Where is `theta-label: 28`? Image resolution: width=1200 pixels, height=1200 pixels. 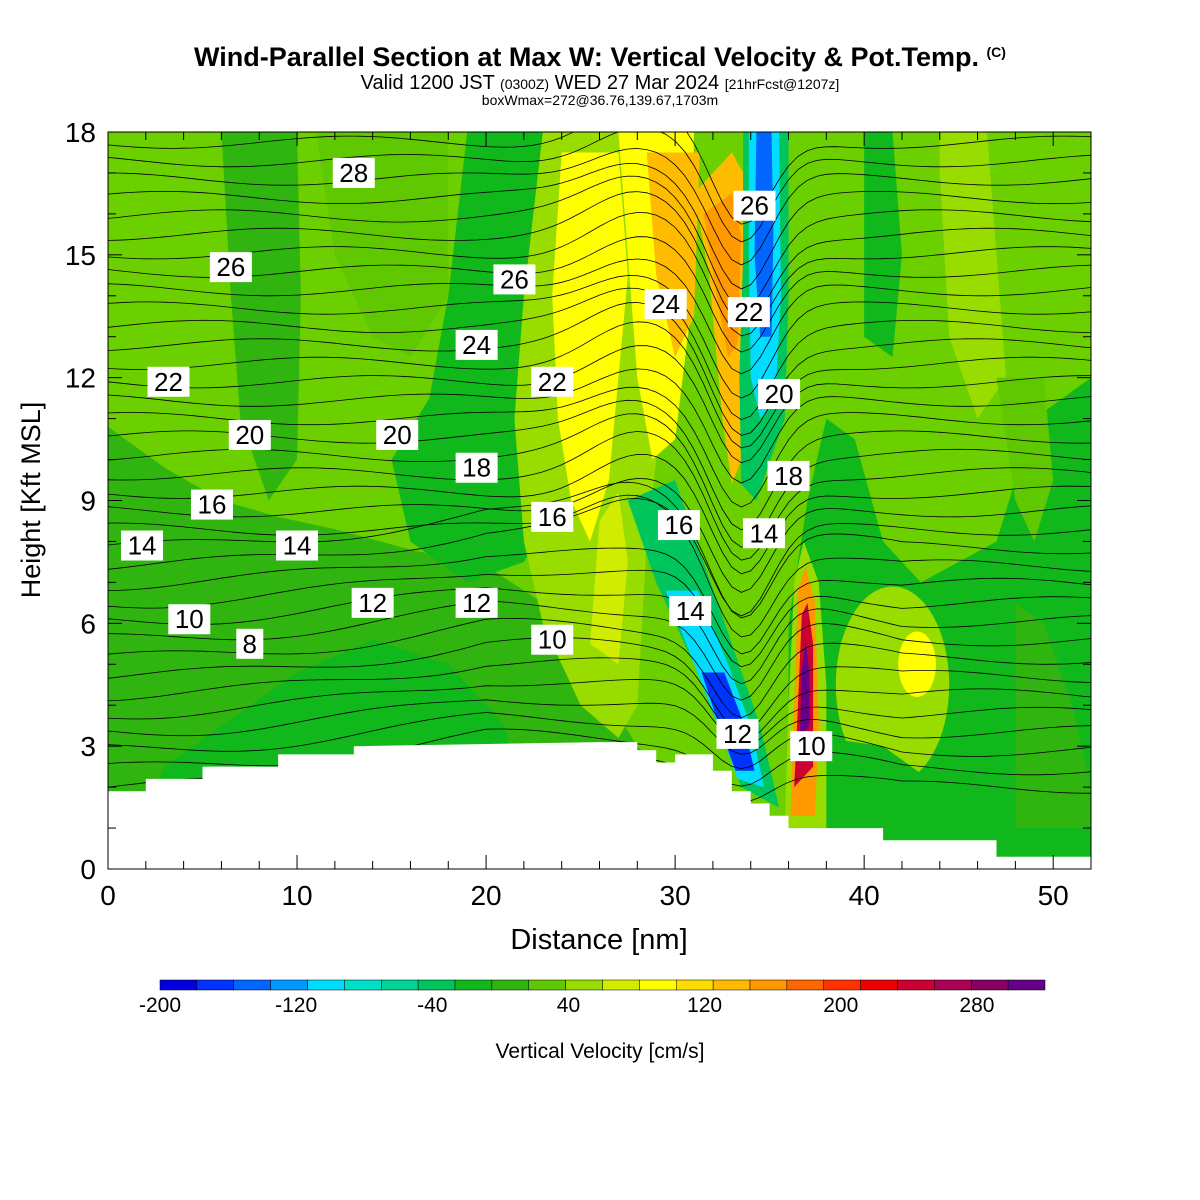 theta-label: 28 is located at coordinates (353, 172).